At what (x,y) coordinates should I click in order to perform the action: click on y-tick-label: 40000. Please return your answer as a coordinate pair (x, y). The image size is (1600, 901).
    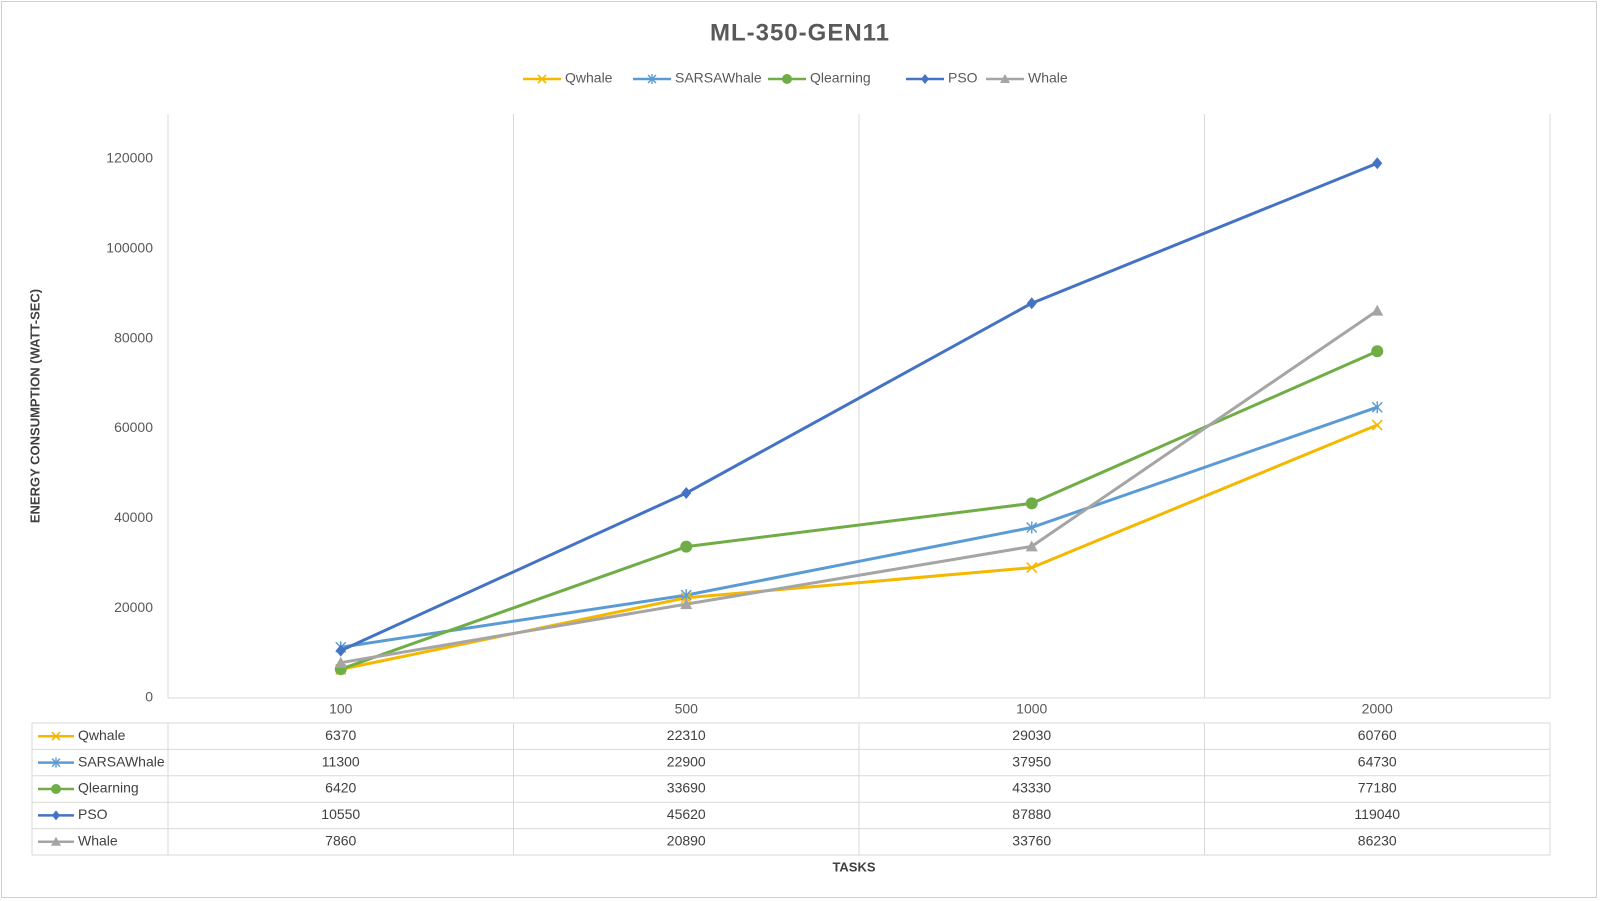
    Looking at the image, I should click on (133, 517).